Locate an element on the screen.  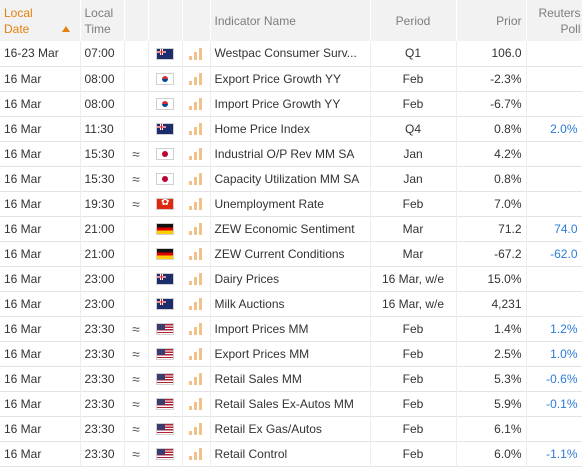
cell-indicator-name: Retail Sales Ex-Autos MM is located at coordinates (290, 403).